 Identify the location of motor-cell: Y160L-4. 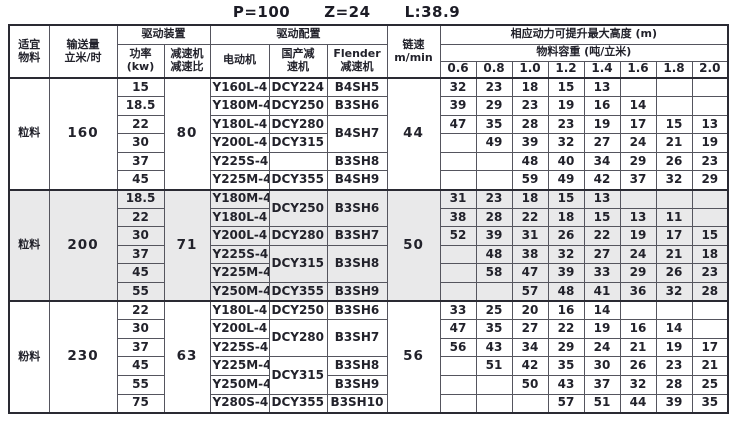
(239, 87).